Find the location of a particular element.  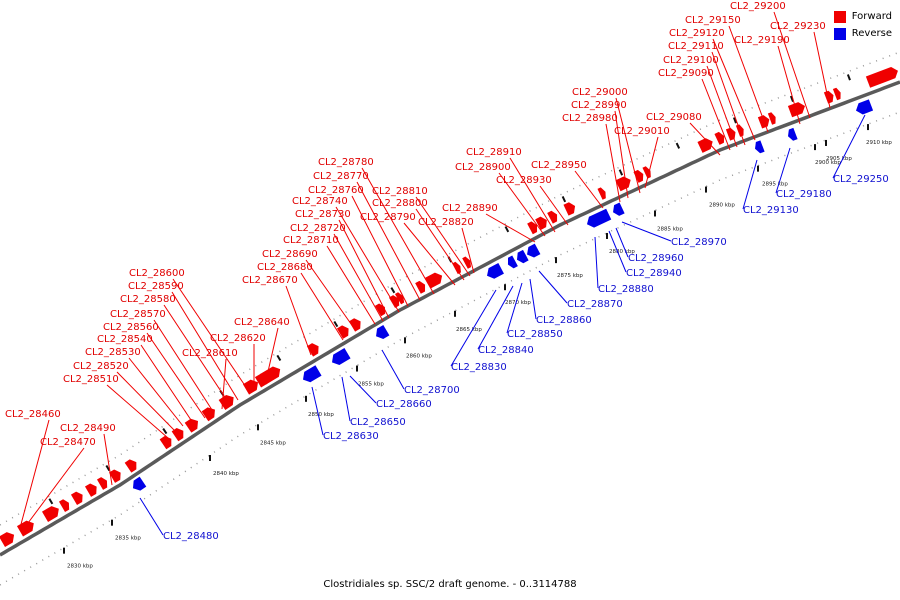

reverse-gene-label: CL2_28850 is located at coordinates (535, 334).